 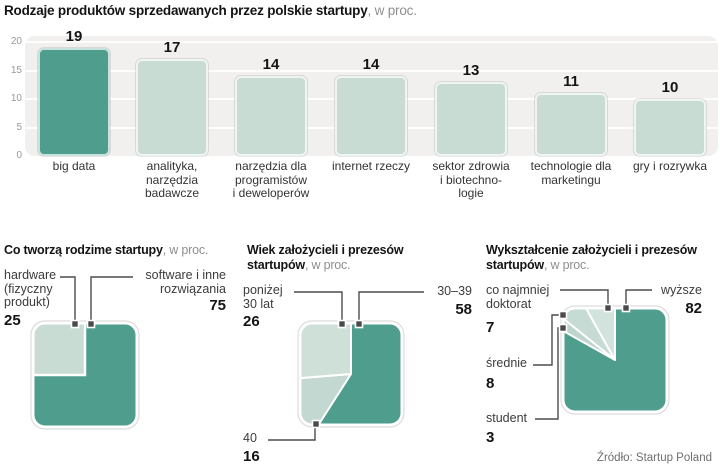 What do you see at coordinates (471, 70) in the screenshot?
I see `bar-value-label: 13` at bounding box center [471, 70].